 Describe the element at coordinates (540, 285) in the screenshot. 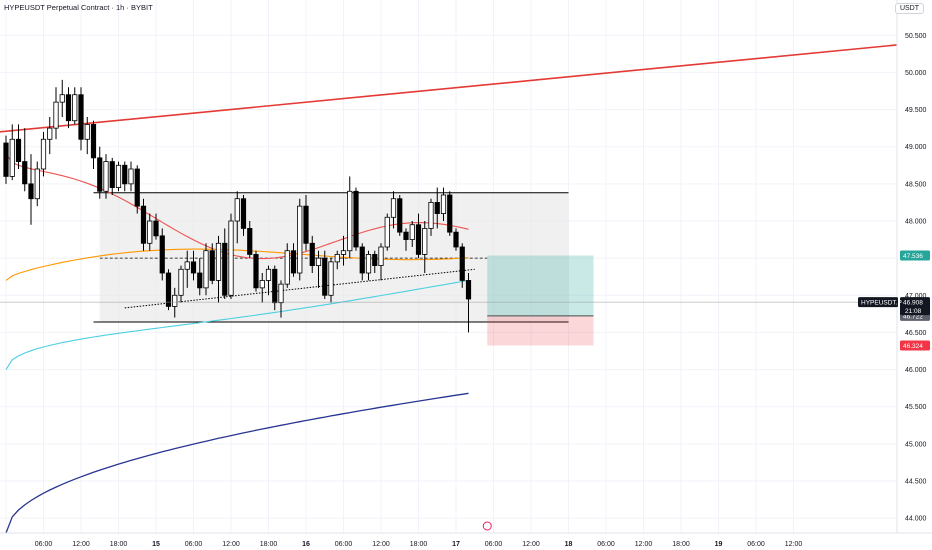

I see `profit-zone` at that location.